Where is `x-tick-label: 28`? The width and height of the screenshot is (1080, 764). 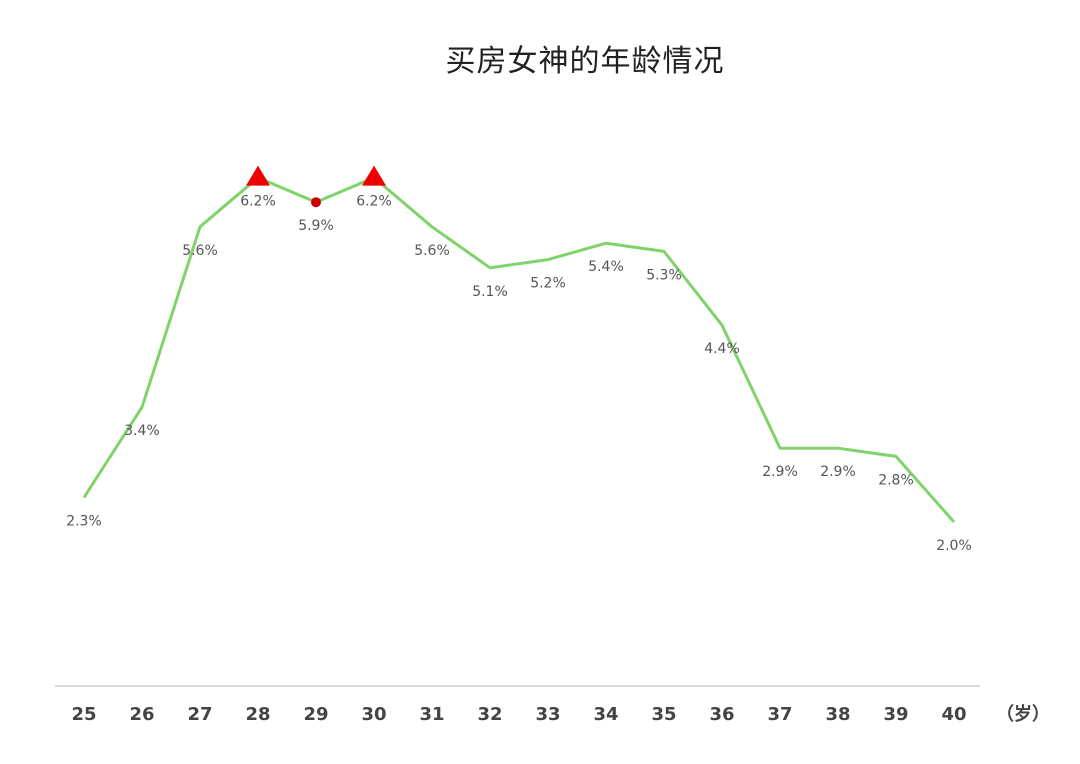 x-tick-label: 28 is located at coordinates (257, 714).